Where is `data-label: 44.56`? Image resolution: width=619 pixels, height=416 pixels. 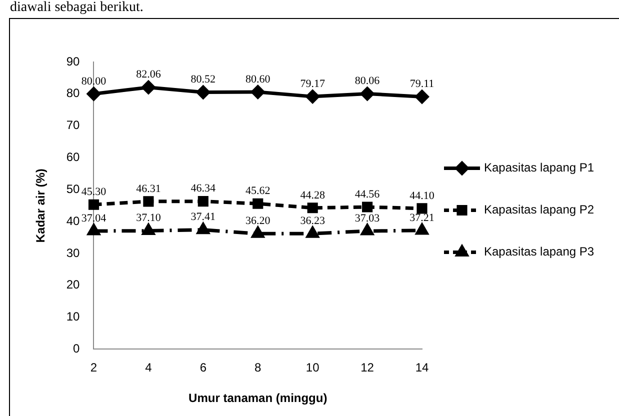
data-label: 44.56 is located at coordinates (367, 194).